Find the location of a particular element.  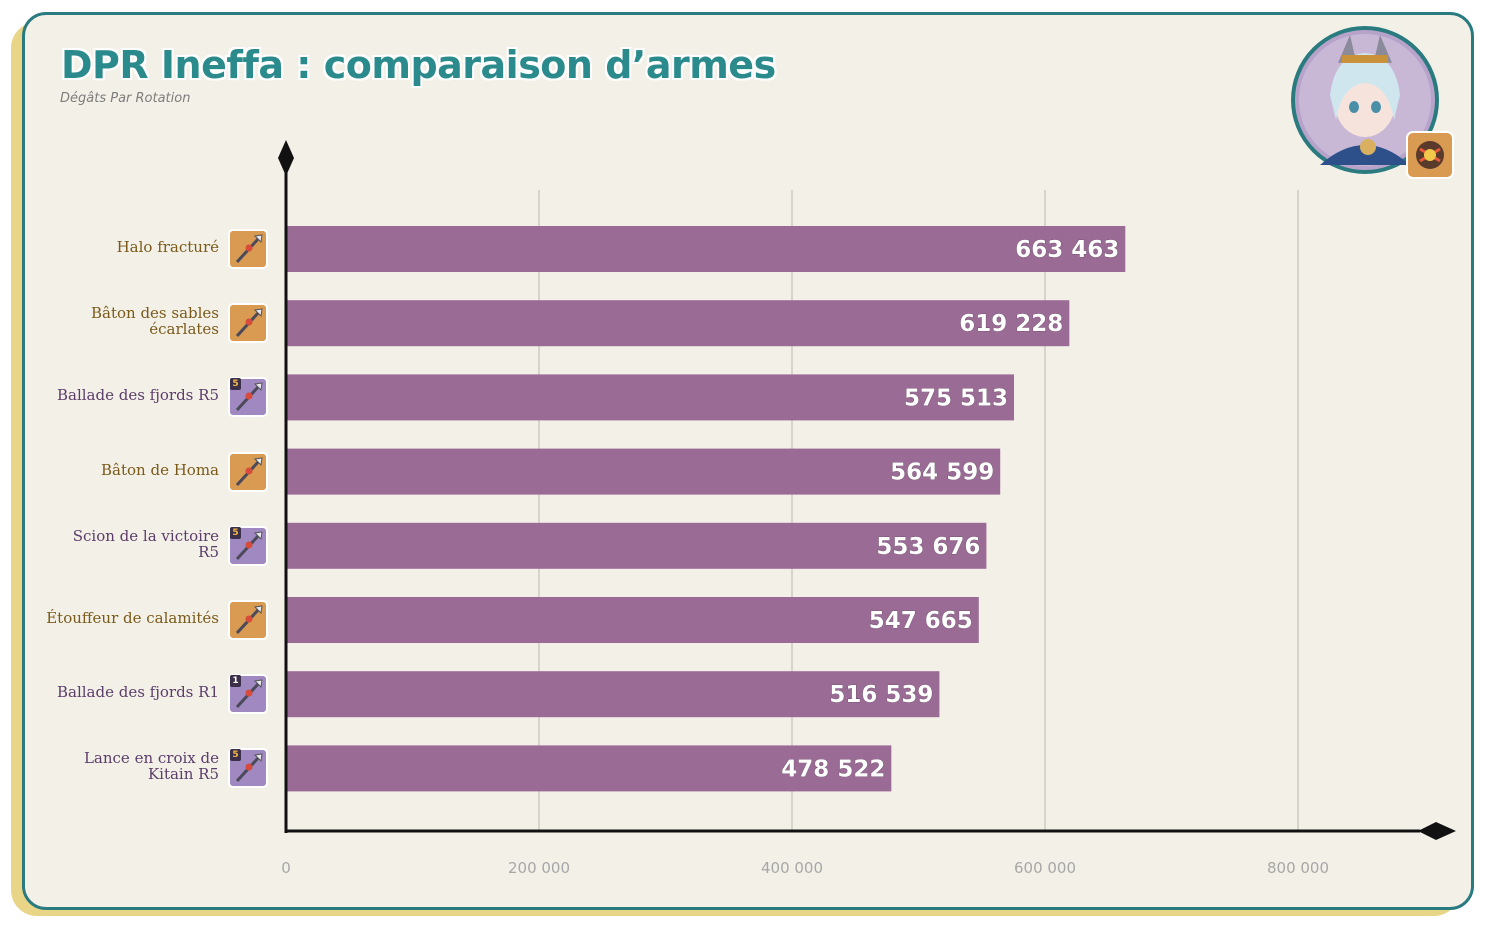

y-axis-star-icon is located at coordinates (286, 158).